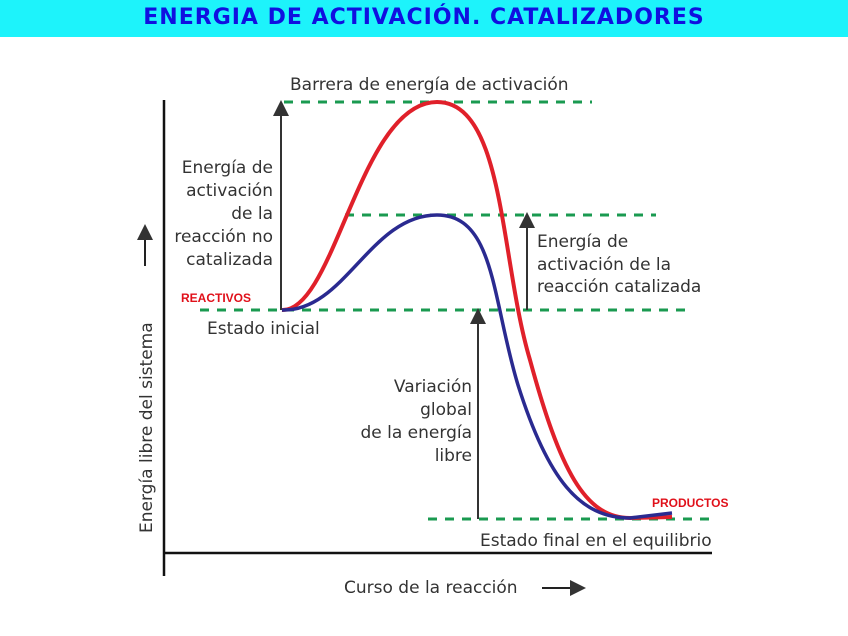  I want to click on barrier-label: Barrera de energía de activación, so click(429, 85).